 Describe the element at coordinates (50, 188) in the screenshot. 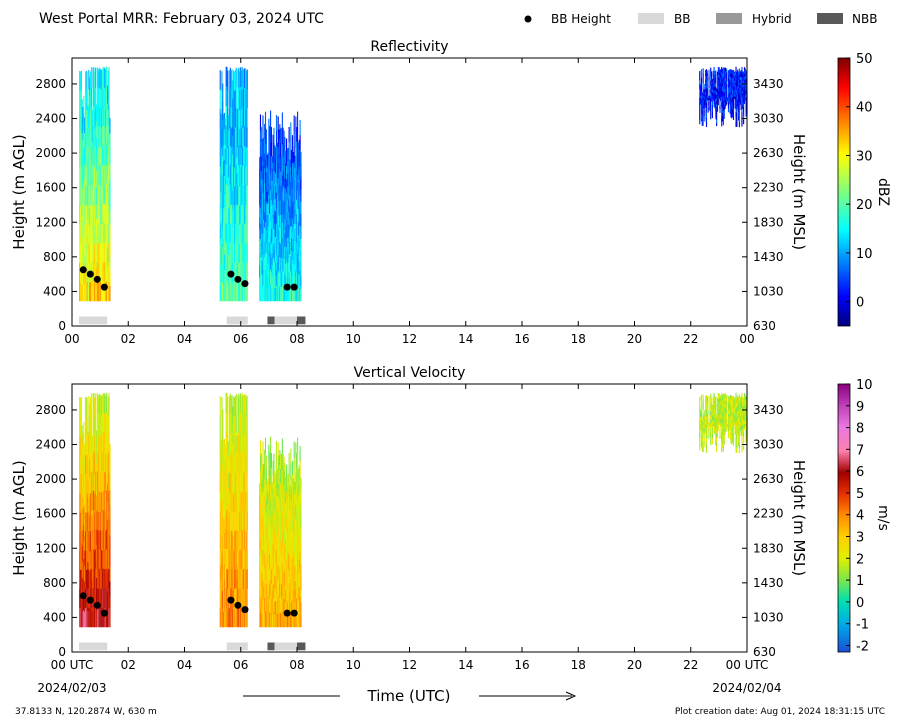

I see `y-tick-label: 1600` at that location.